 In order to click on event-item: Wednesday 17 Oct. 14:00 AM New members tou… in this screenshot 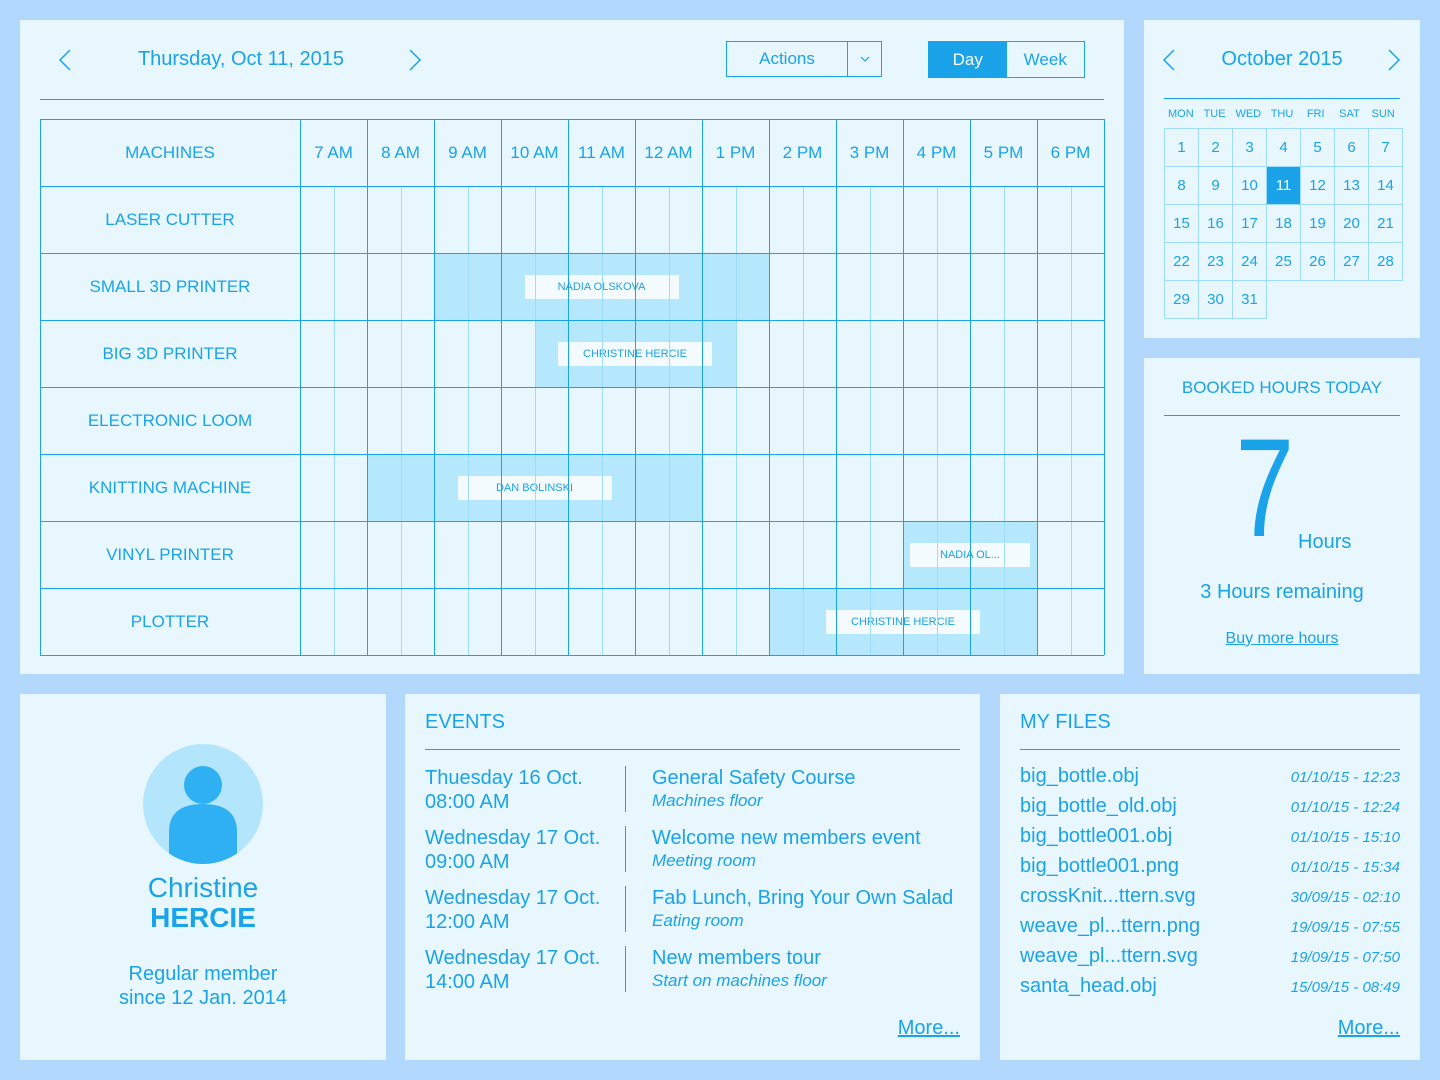, I will do `click(695, 976)`.